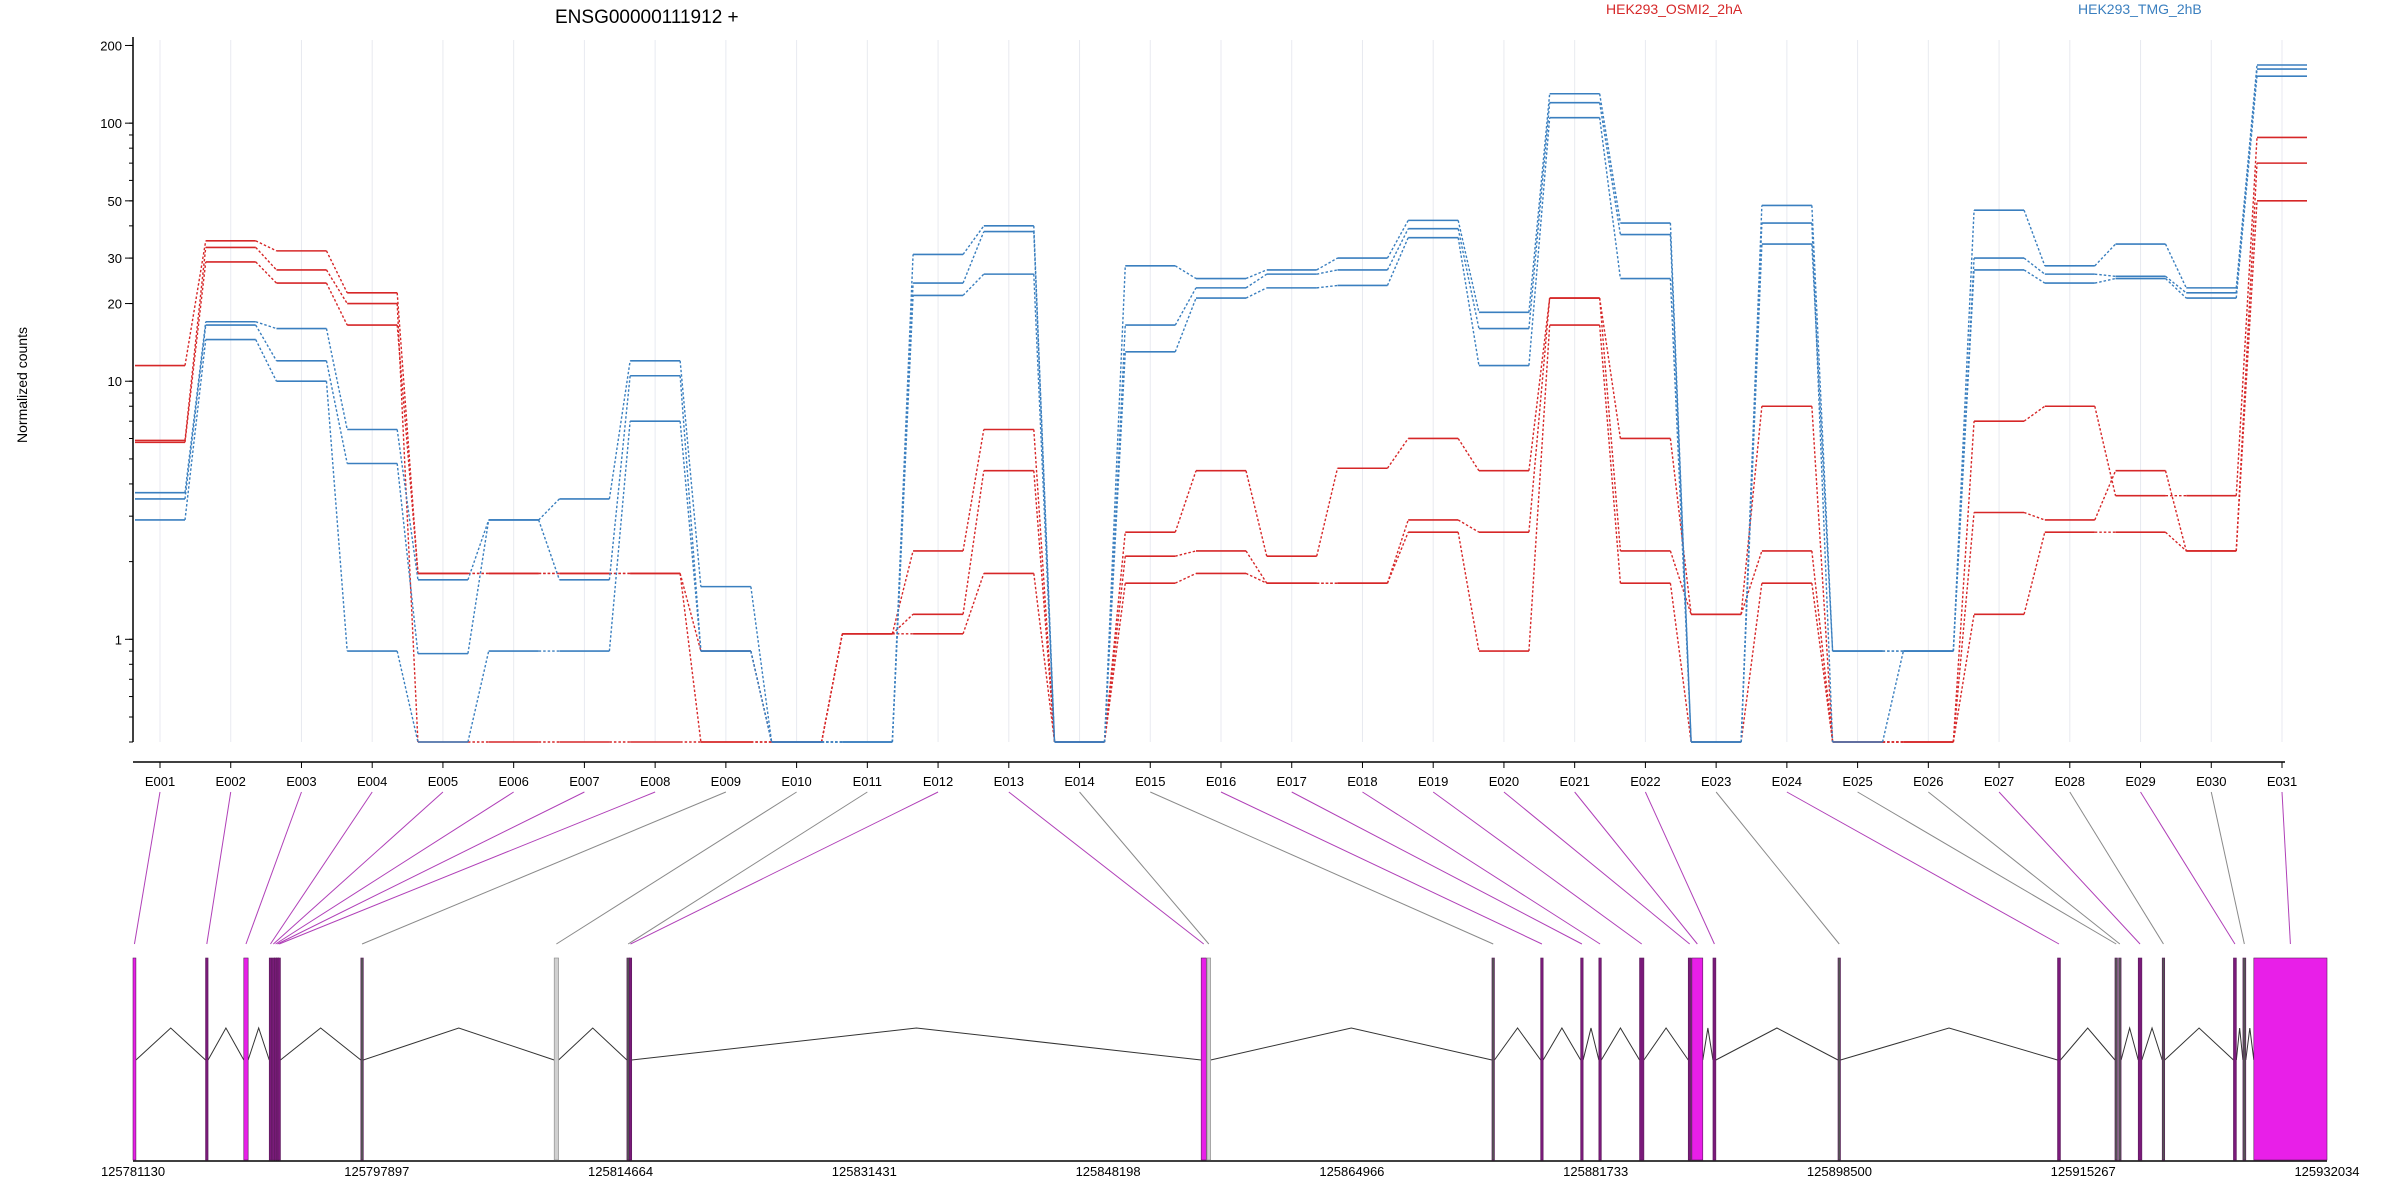 The width and height of the screenshot is (2400, 1200). What do you see at coordinates (1697, 1059) in the screenshot?
I see `exon-block-e021` at bounding box center [1697, 1059].